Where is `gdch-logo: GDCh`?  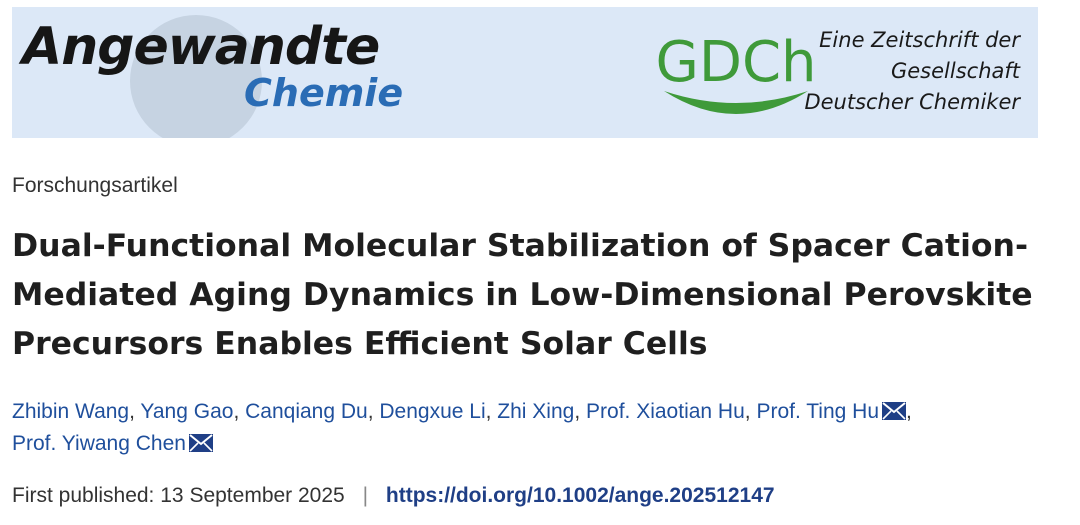 gdch-logo: GDCh is located at coordinates (736, 72).